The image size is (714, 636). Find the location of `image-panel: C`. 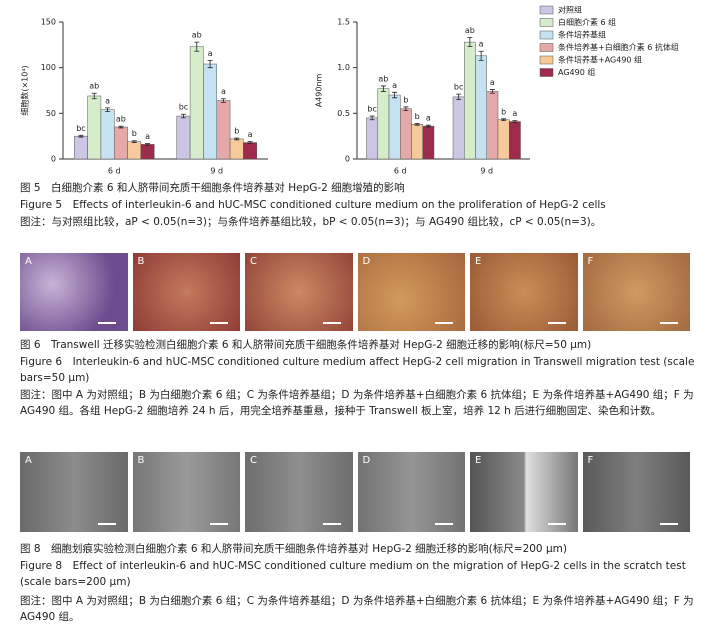

image-panel: C is located at coordinates (299, 292).